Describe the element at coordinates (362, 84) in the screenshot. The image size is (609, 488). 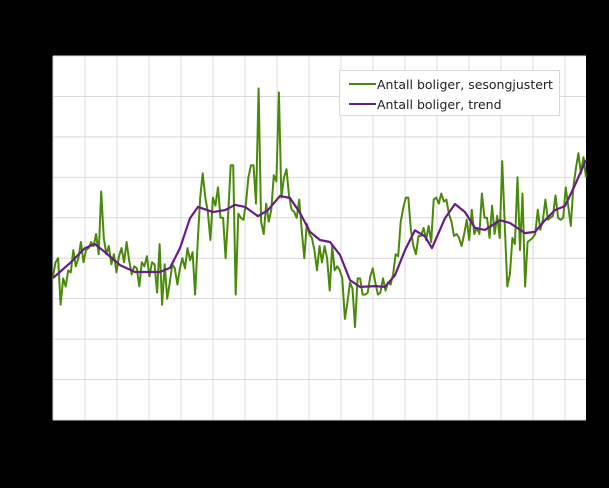
I see `legend-swatch-green` at that location.